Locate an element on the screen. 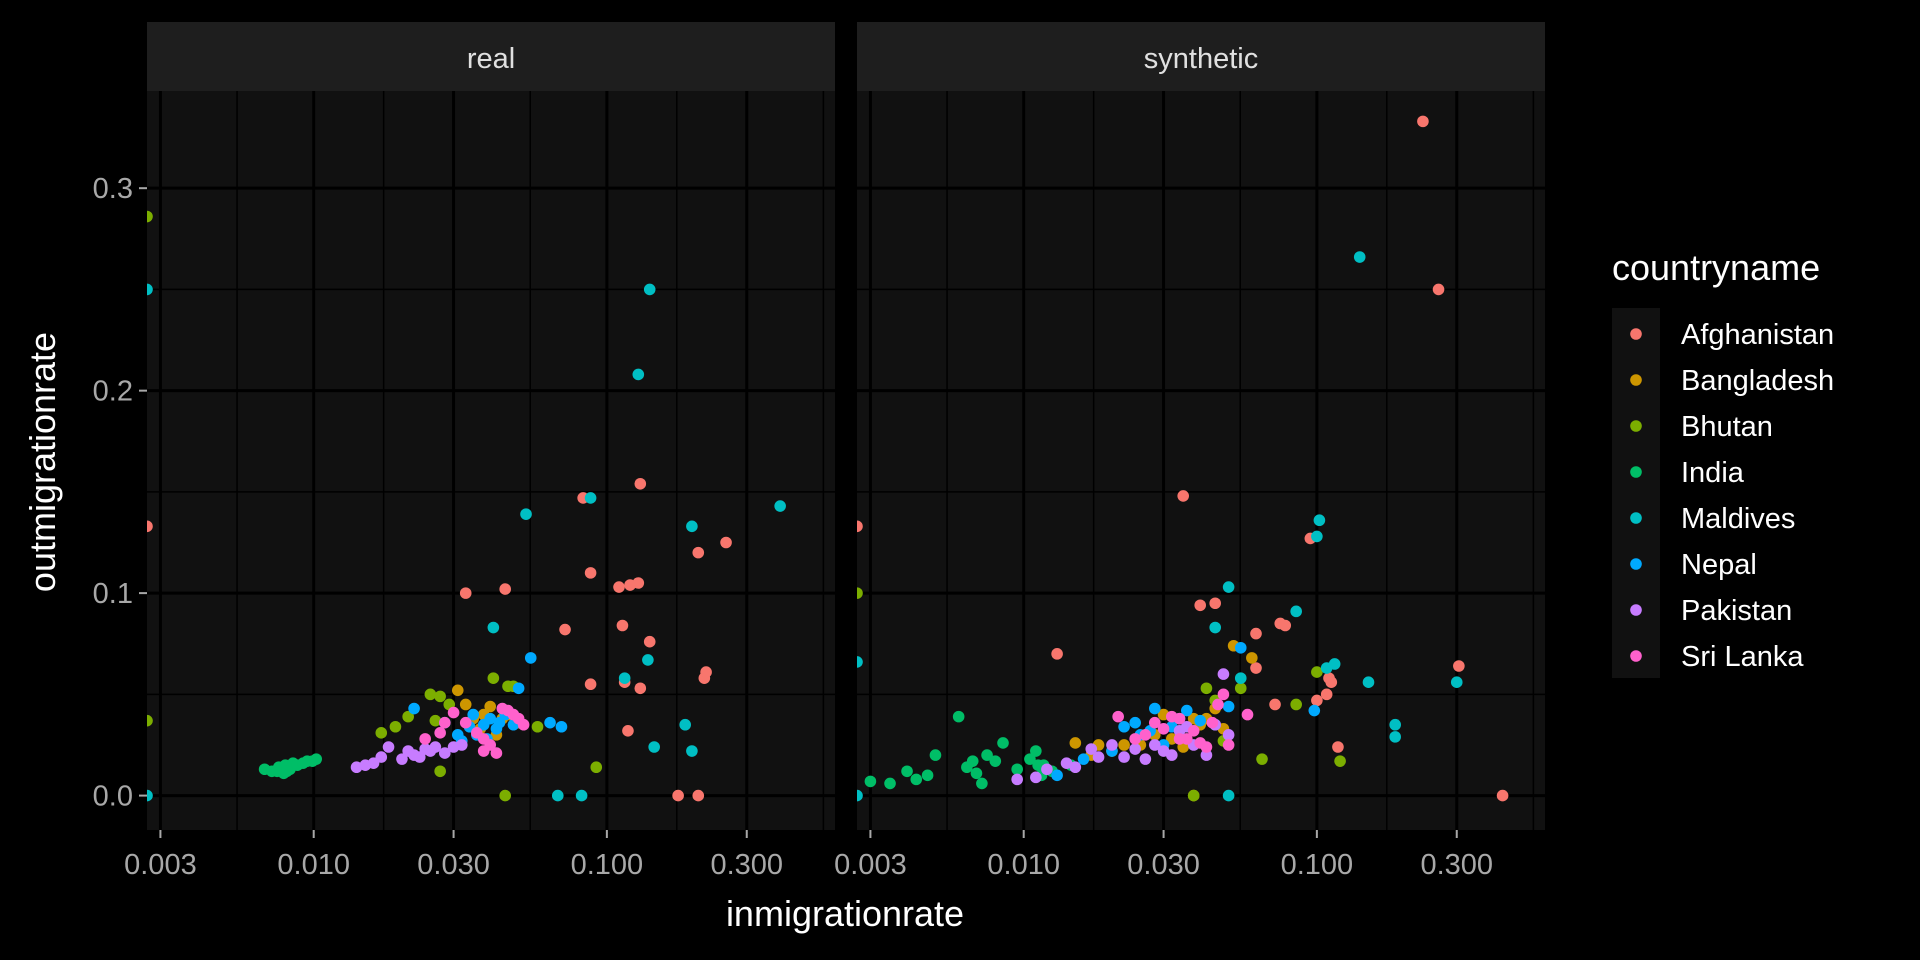 The height and width of the screenshot is (960, 1920). legend-label: Sri Lanka is located at coordinates (1742, 657).